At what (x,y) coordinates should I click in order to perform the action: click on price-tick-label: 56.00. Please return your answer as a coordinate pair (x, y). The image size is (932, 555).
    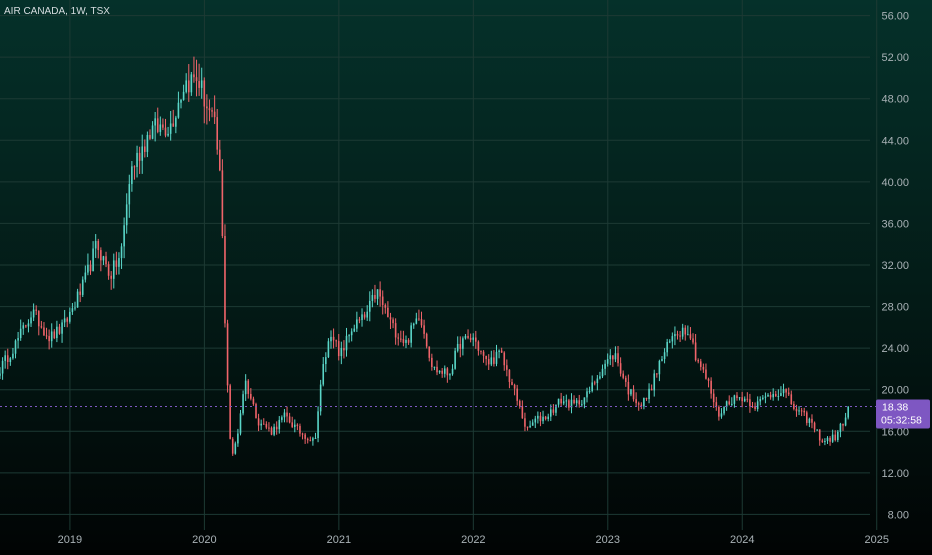
    Looking at the image, I should click on (895, 17).